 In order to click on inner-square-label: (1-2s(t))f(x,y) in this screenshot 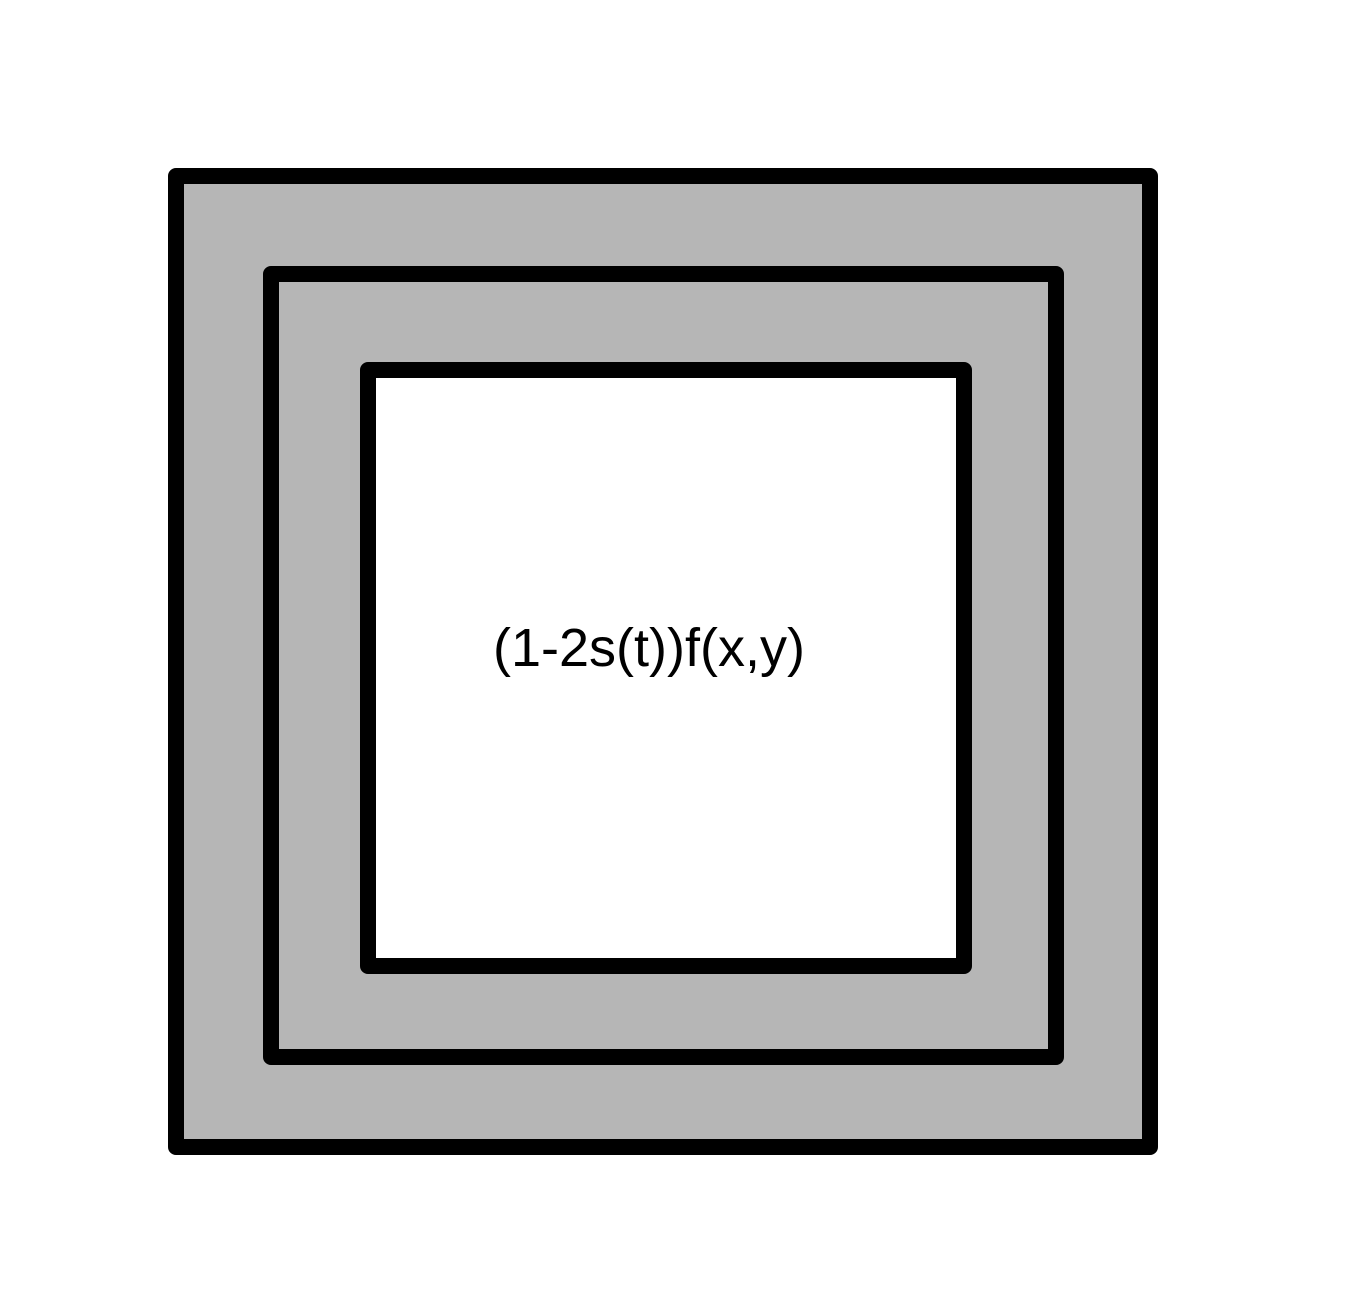, I will do `click(649, 648)`.